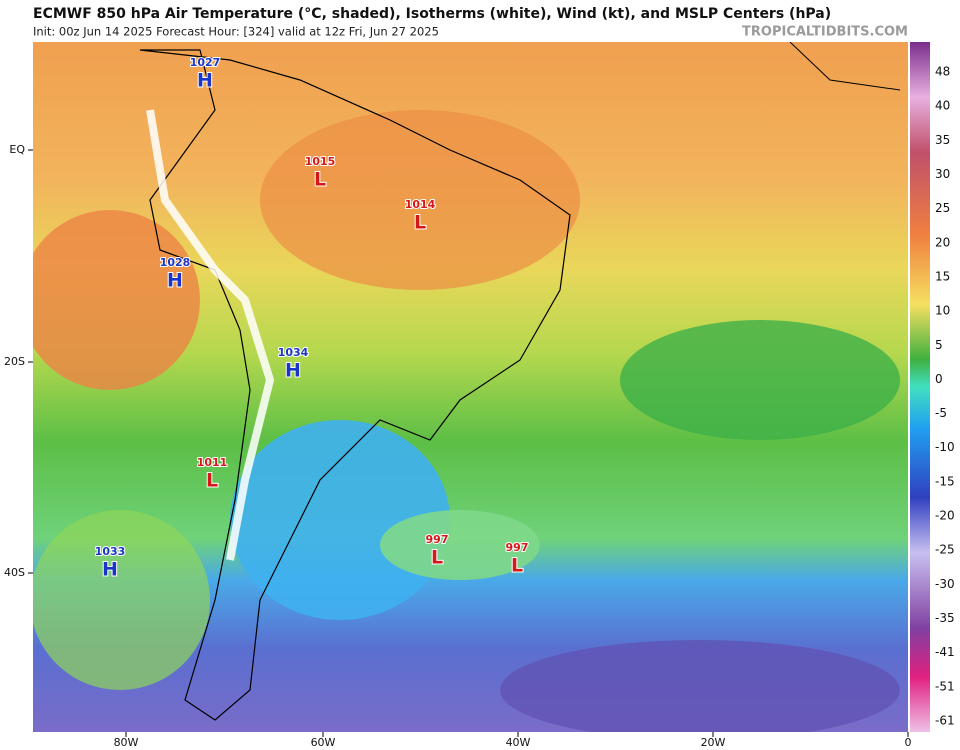  What do you see at coordinates (945, 721) in the screenshot?
I see `colorbar-label: -61` at bounding box center [945, 721].